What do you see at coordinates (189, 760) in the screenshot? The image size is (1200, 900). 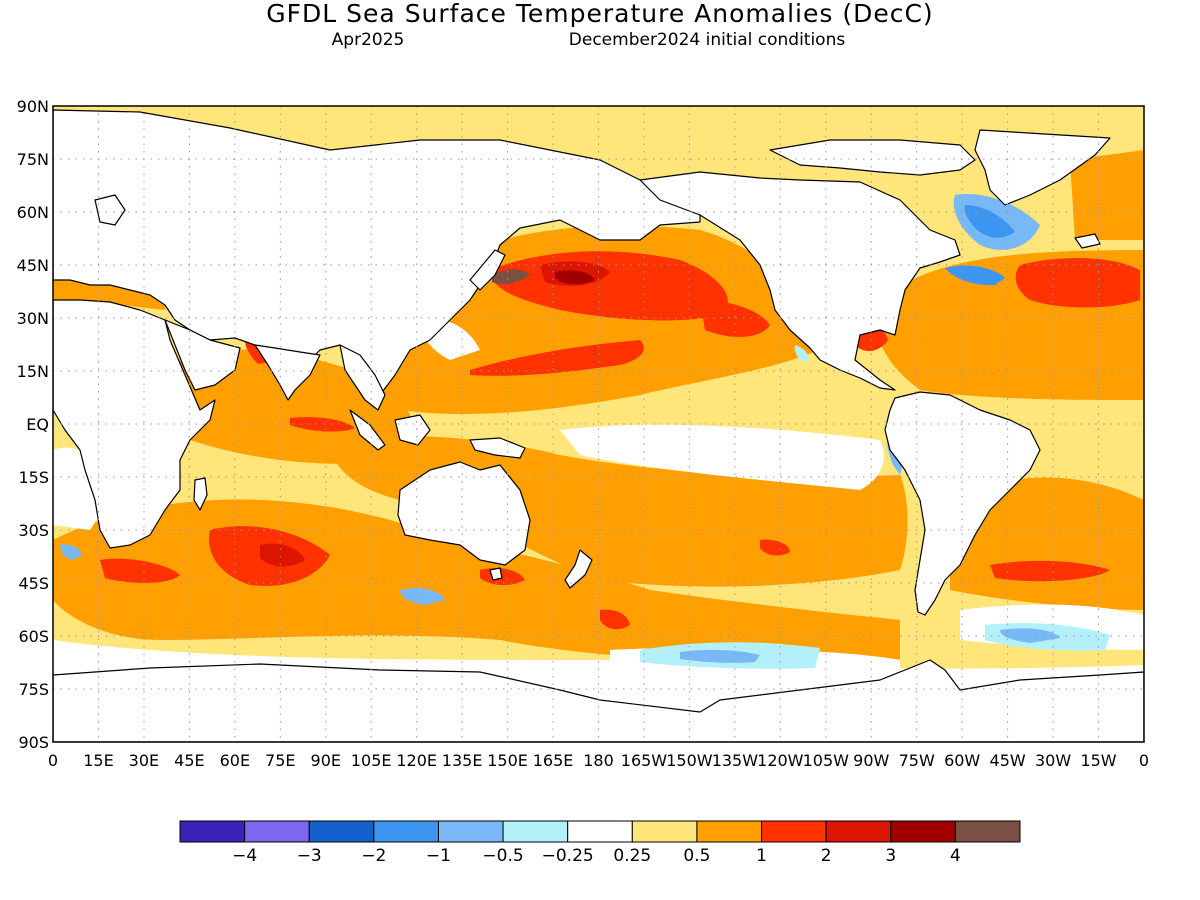 I see `lon-tick-label: 45E` at bounding box center [189, 760].